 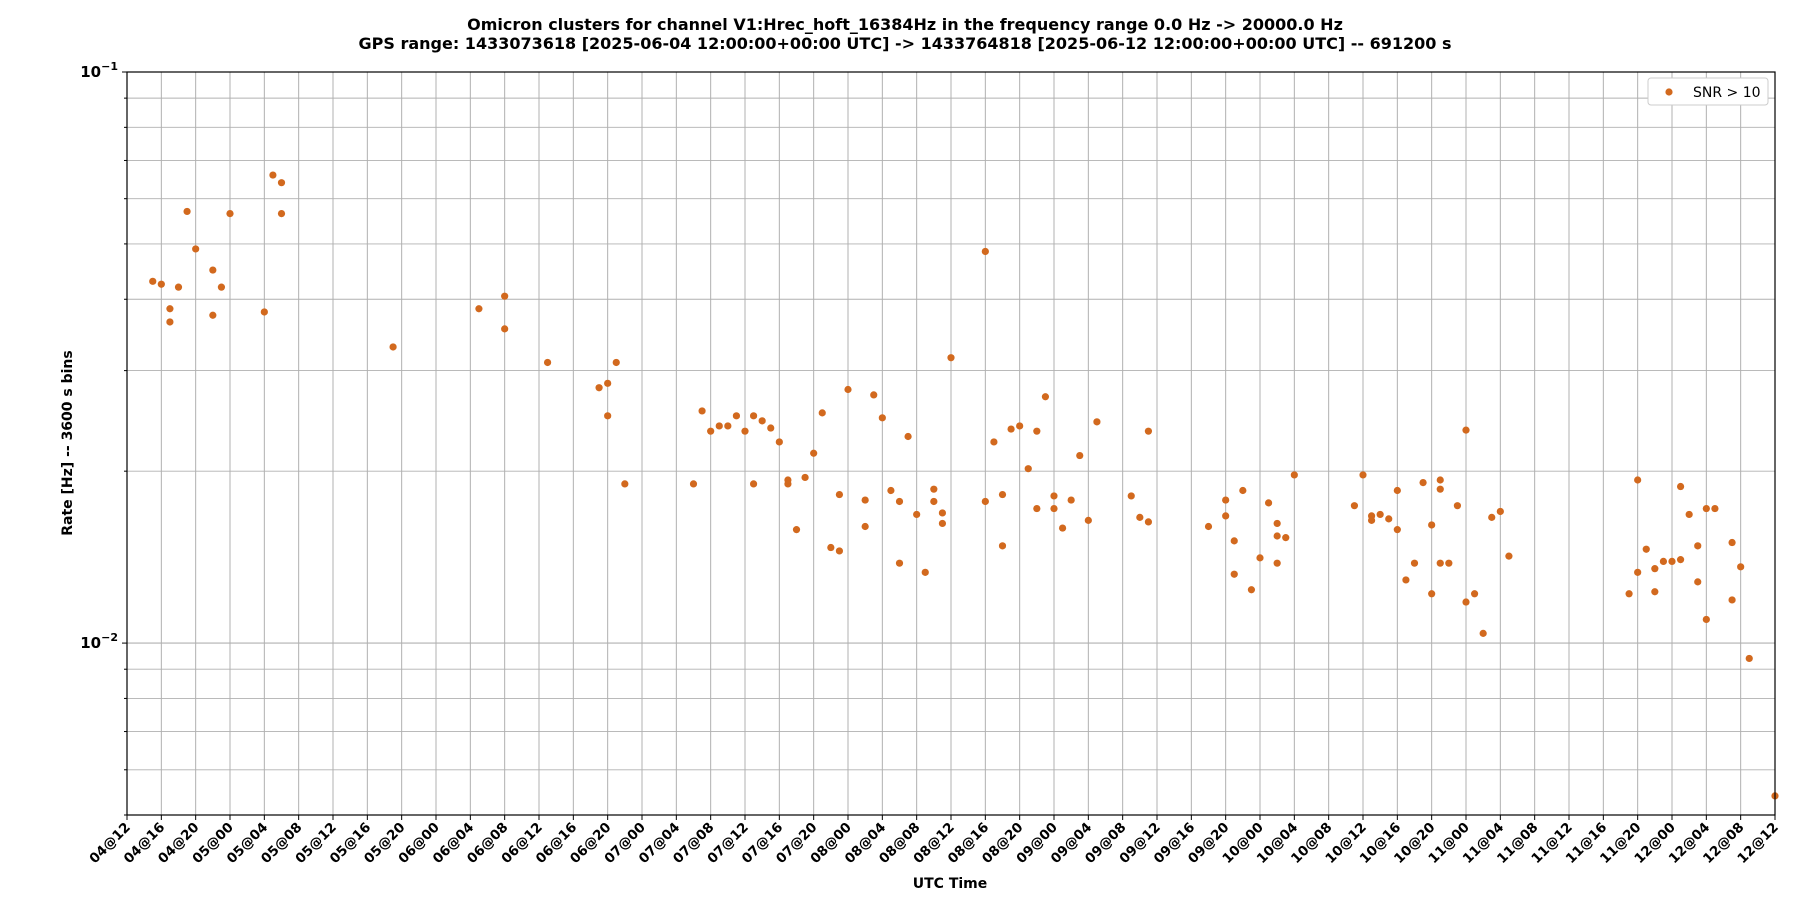 What do you see at coordinates (1727, 93) in the screenshot?
I see `legend-label: SNR > 10` at bounding box center [1727, 93].